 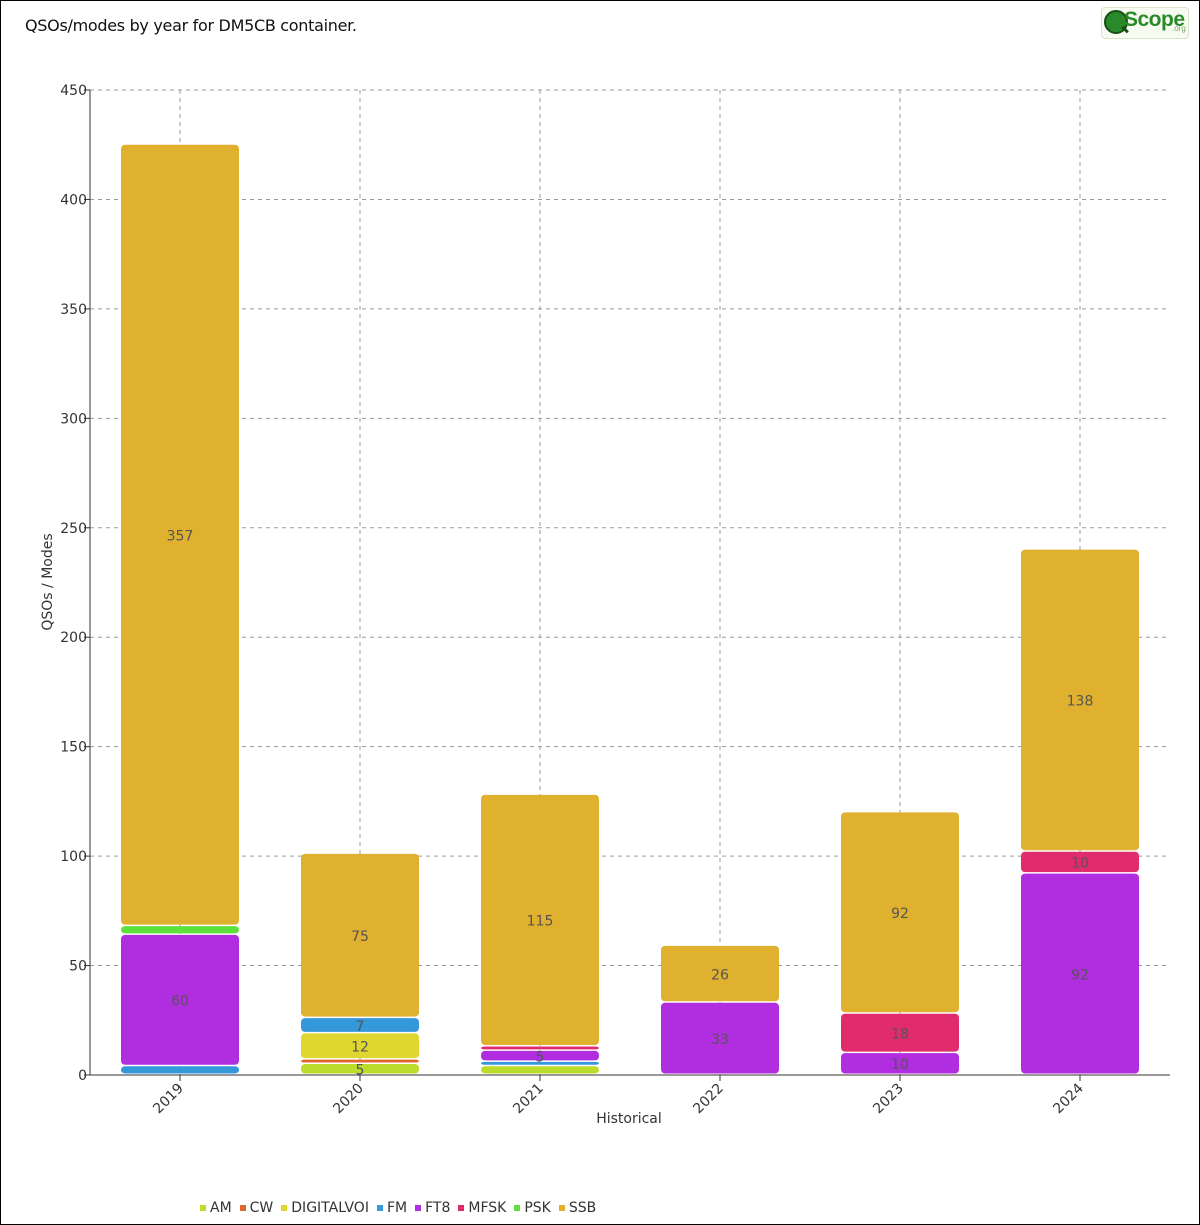 What do you see at coordinates (73, 200) in the screenshot?
I see `y-tick-label: 400` at bounding box center [73, 200].